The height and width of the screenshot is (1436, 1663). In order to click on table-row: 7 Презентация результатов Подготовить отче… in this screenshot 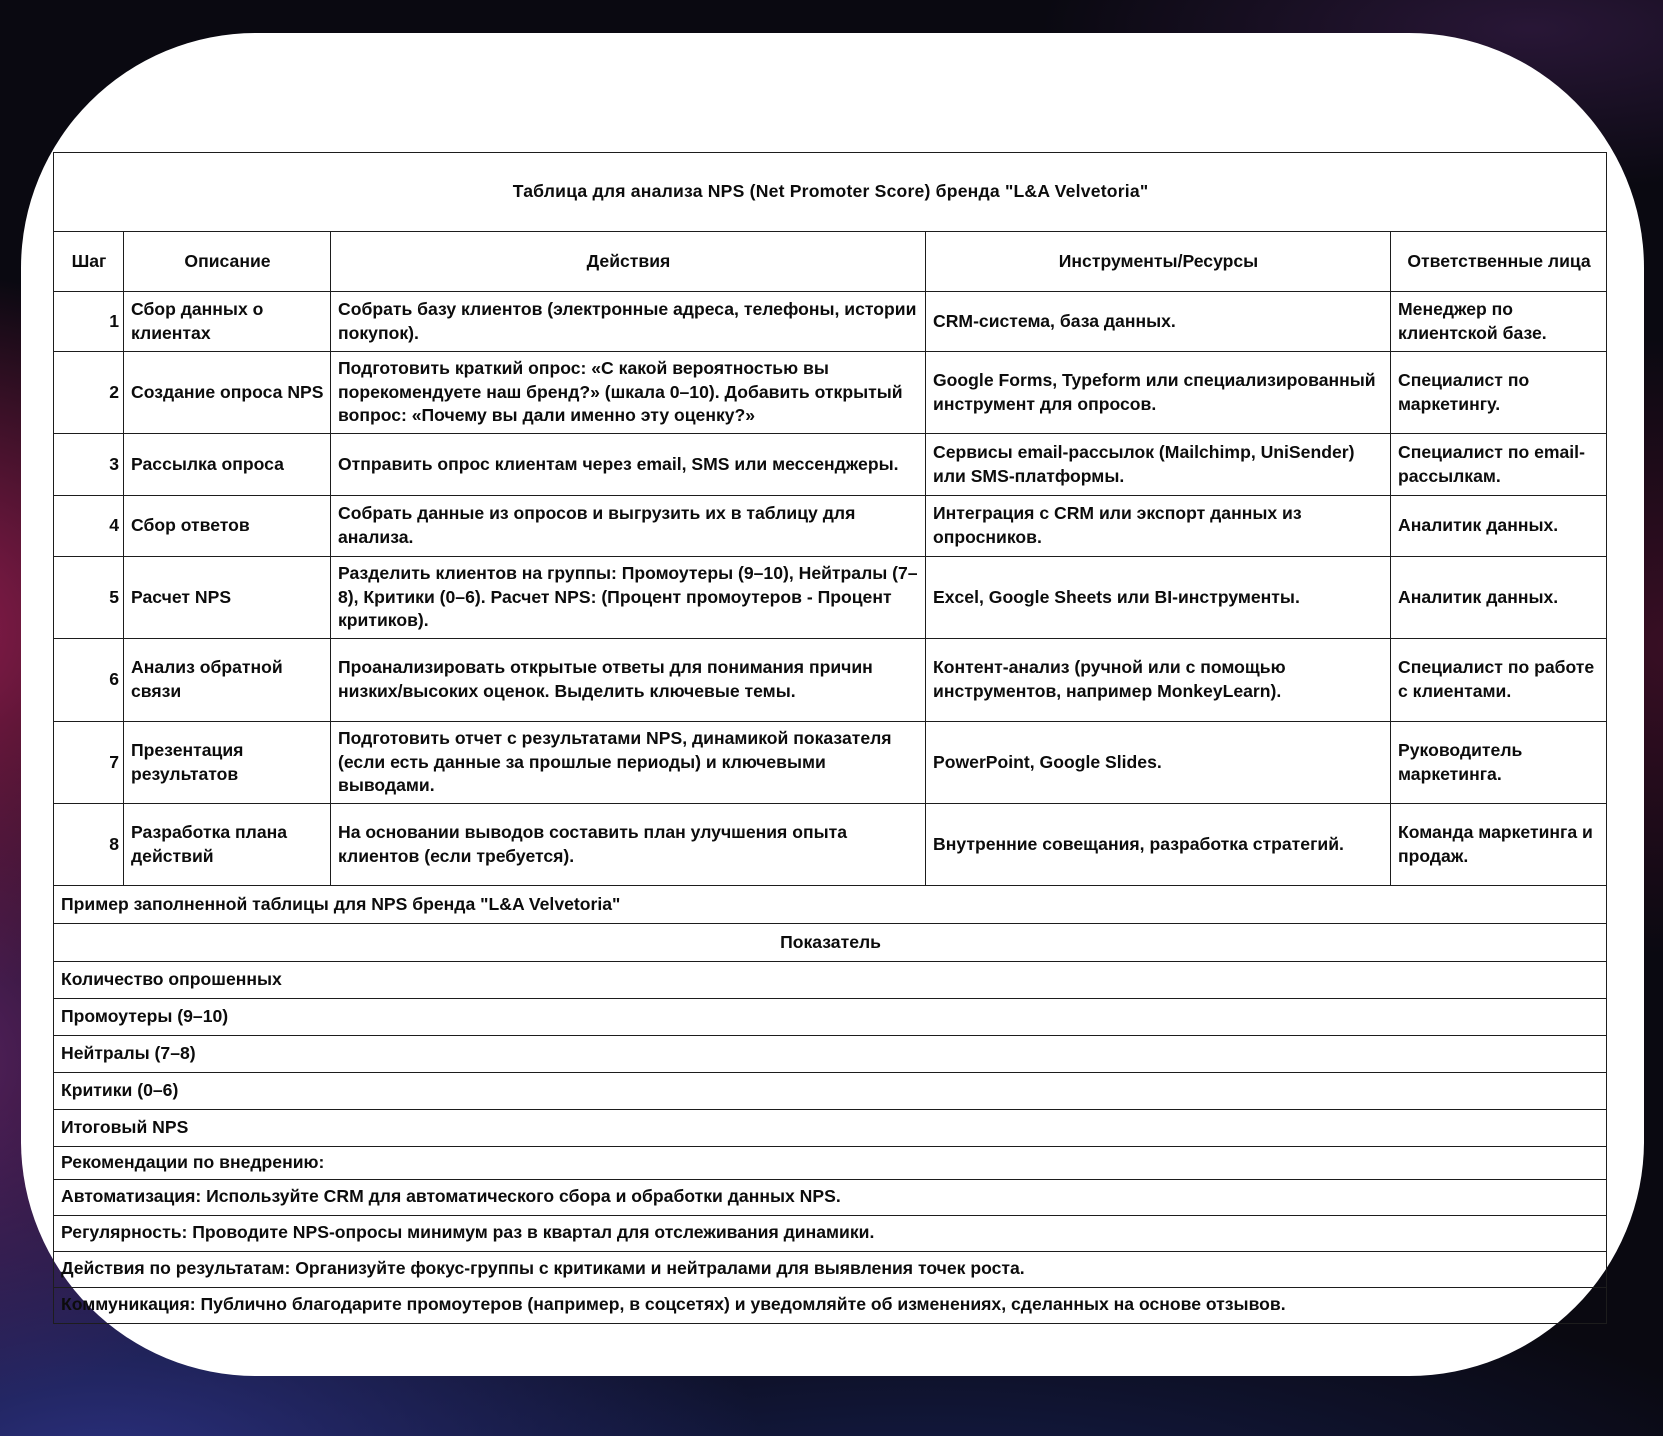, I will do `click(830, 762)`.